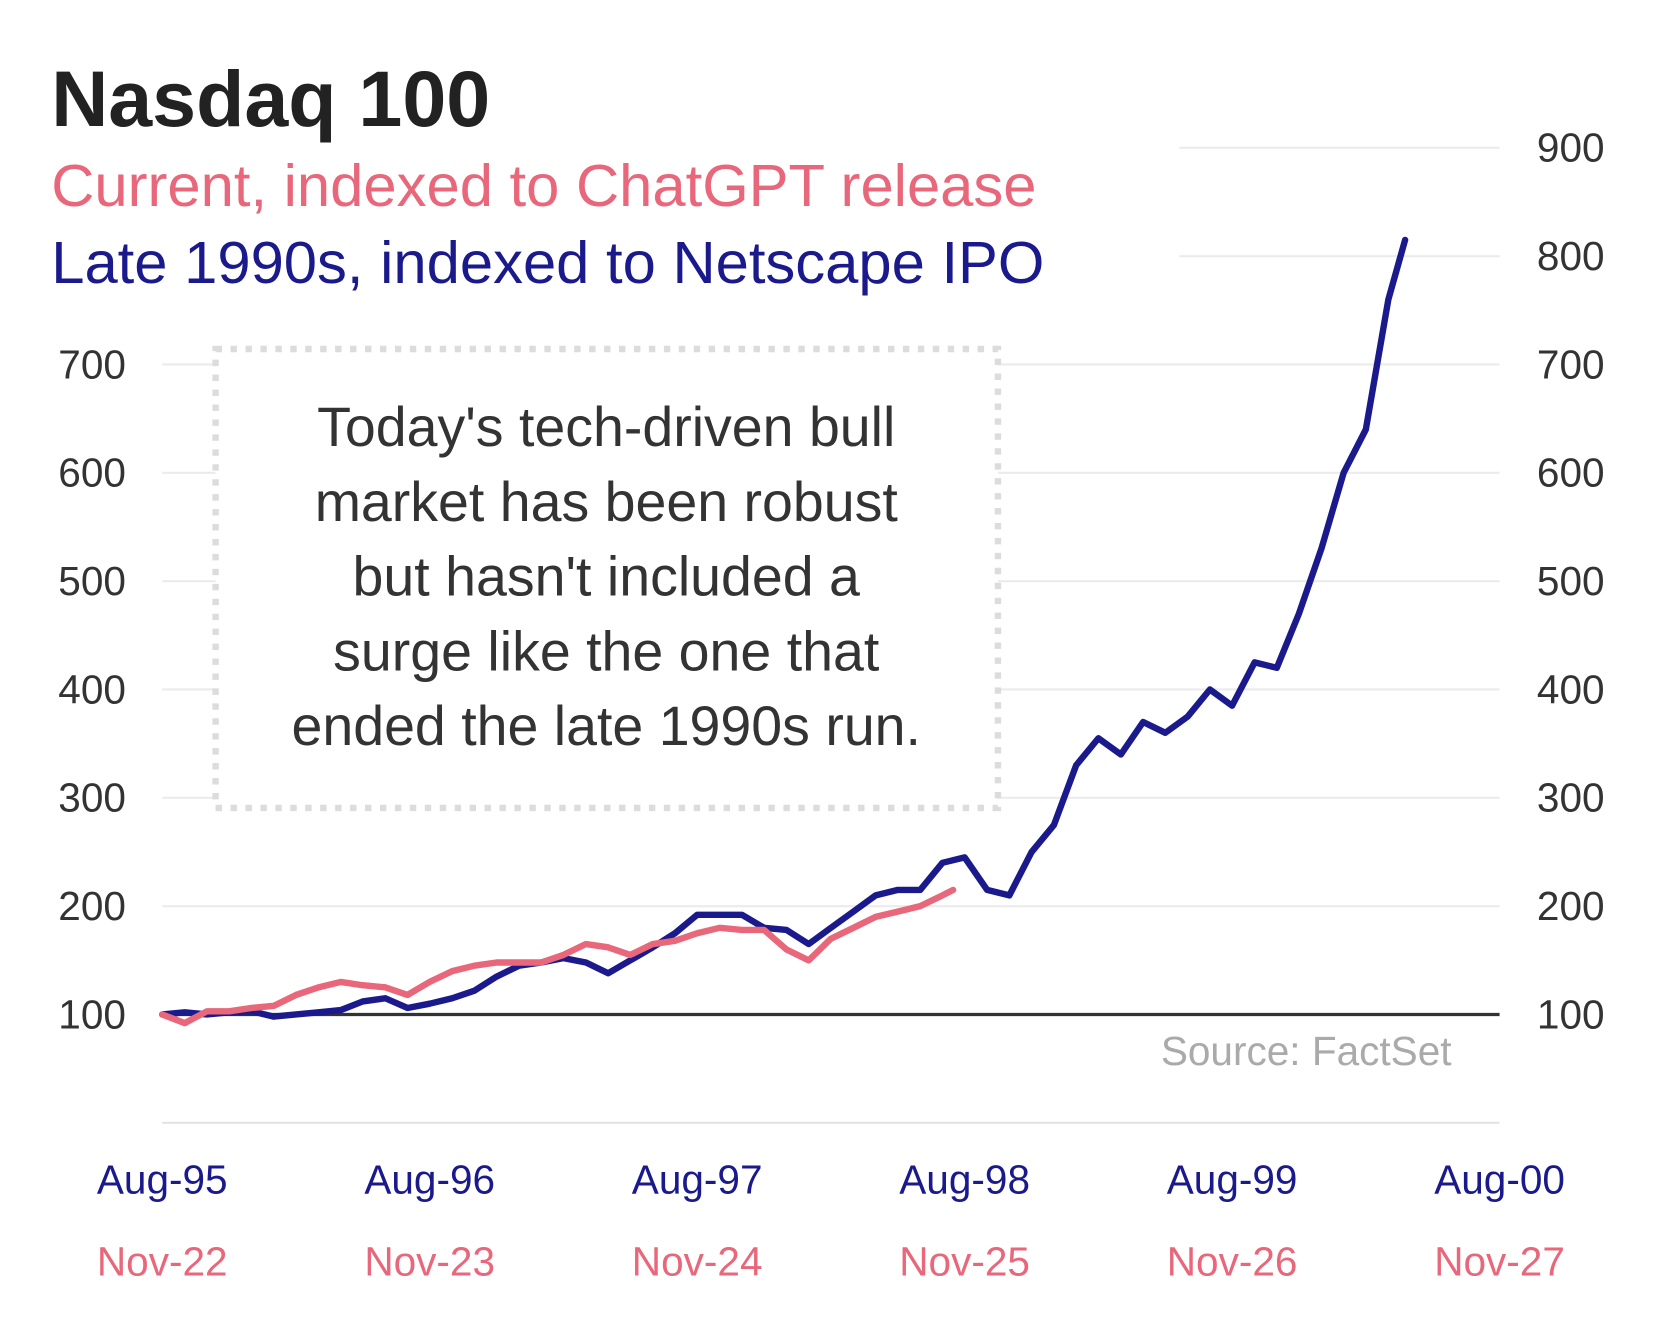 The width and height of the screenshot is (1665, 1332). Describe the element at coordinates (162, 1261) in the screenshot. I see `x2-tick-label: Nov-22` at that location.